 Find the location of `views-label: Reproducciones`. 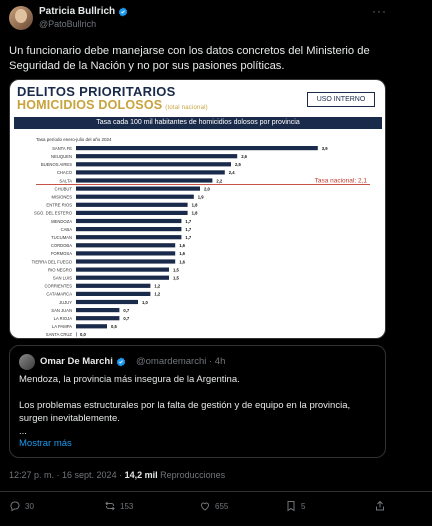

views-label: Reproducciones is located at coordinates (193, 475).